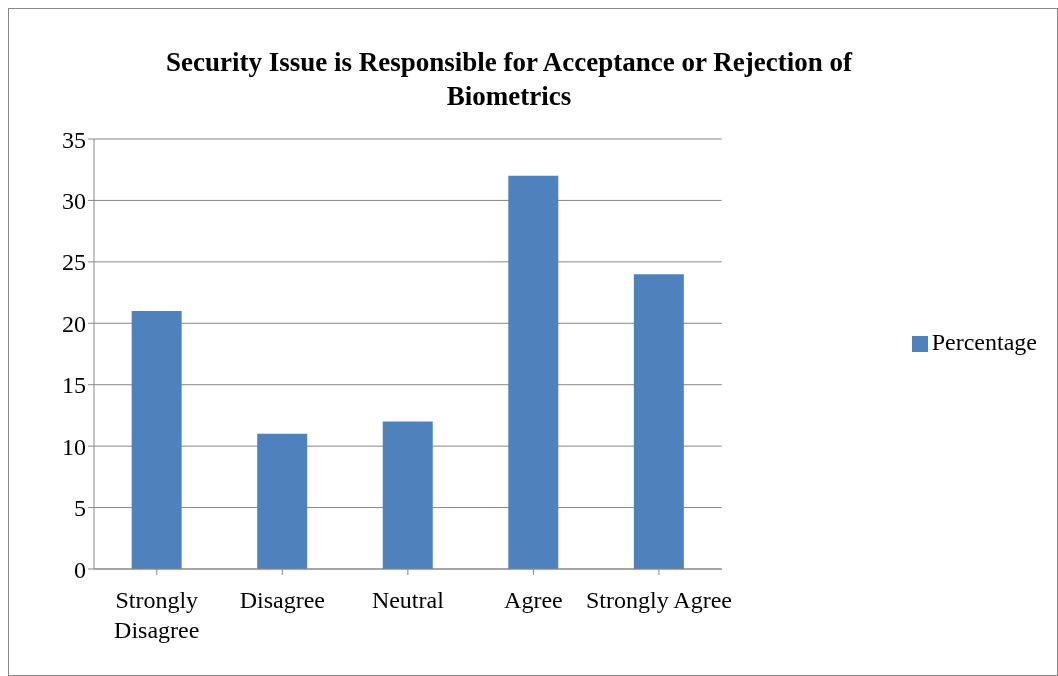 The height and width of the screenshot is (676, 1058). I want to click on x-tick-label: Disagree, so click(282, 600).